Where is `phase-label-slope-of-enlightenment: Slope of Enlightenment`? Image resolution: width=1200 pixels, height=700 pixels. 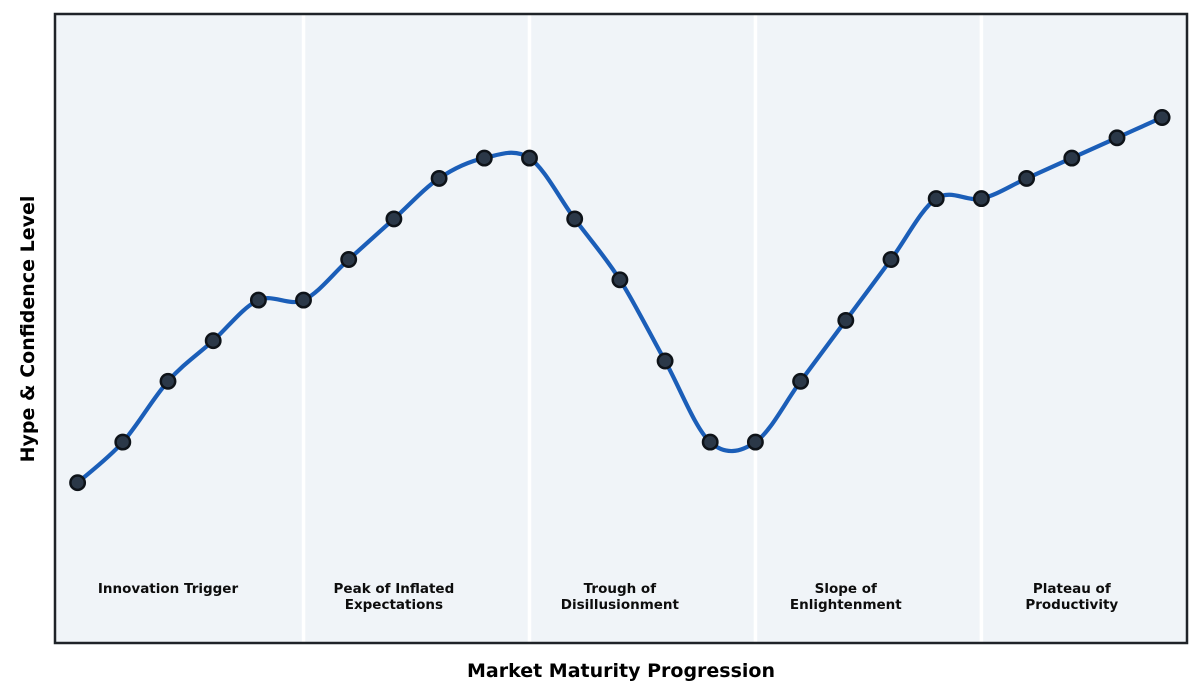 phase-label-slope-of-enlightenment: Slope of Enlightenment is located at coordinates (846, 597).